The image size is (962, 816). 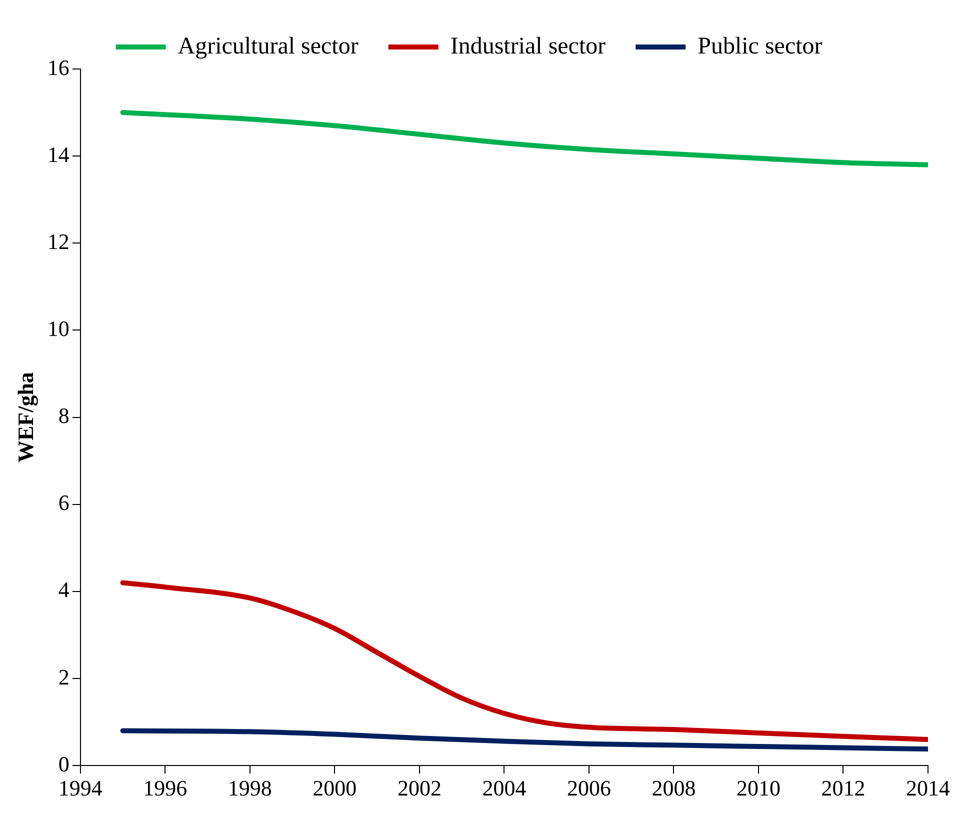 What do you see at coordinates (928, 788) in the screenshot?
I see `x-tick-label: 2014` at bounding box center [928, 788].